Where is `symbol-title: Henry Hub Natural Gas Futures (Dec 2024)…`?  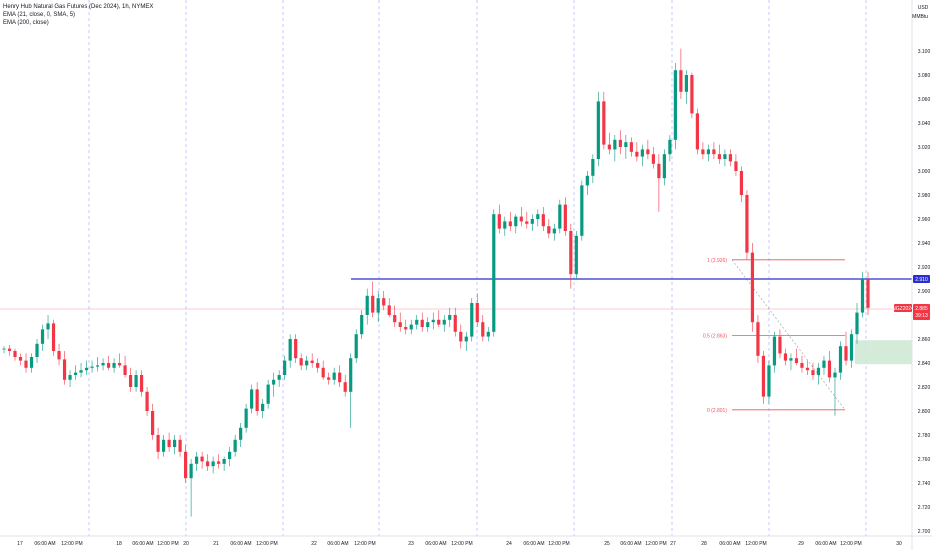
symbol-title: Henry Hub Natural Gas Futures (Dec 2024)… is located at coordinates (78, 7).